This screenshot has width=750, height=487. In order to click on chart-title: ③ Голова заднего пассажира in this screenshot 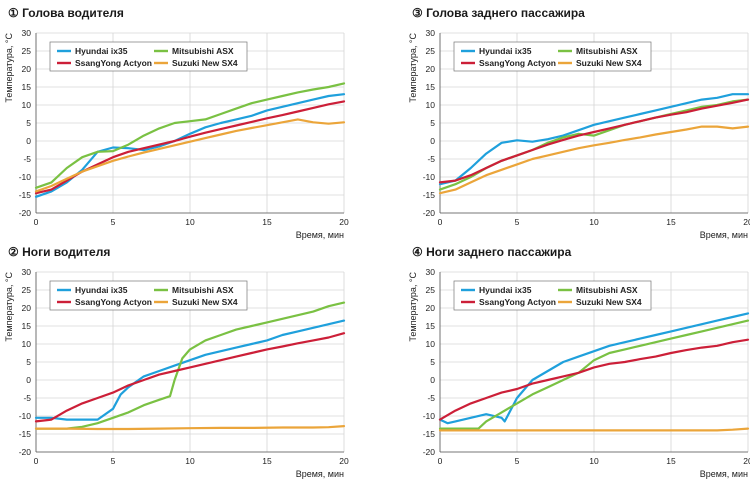, I will do `click(498, 13)`.